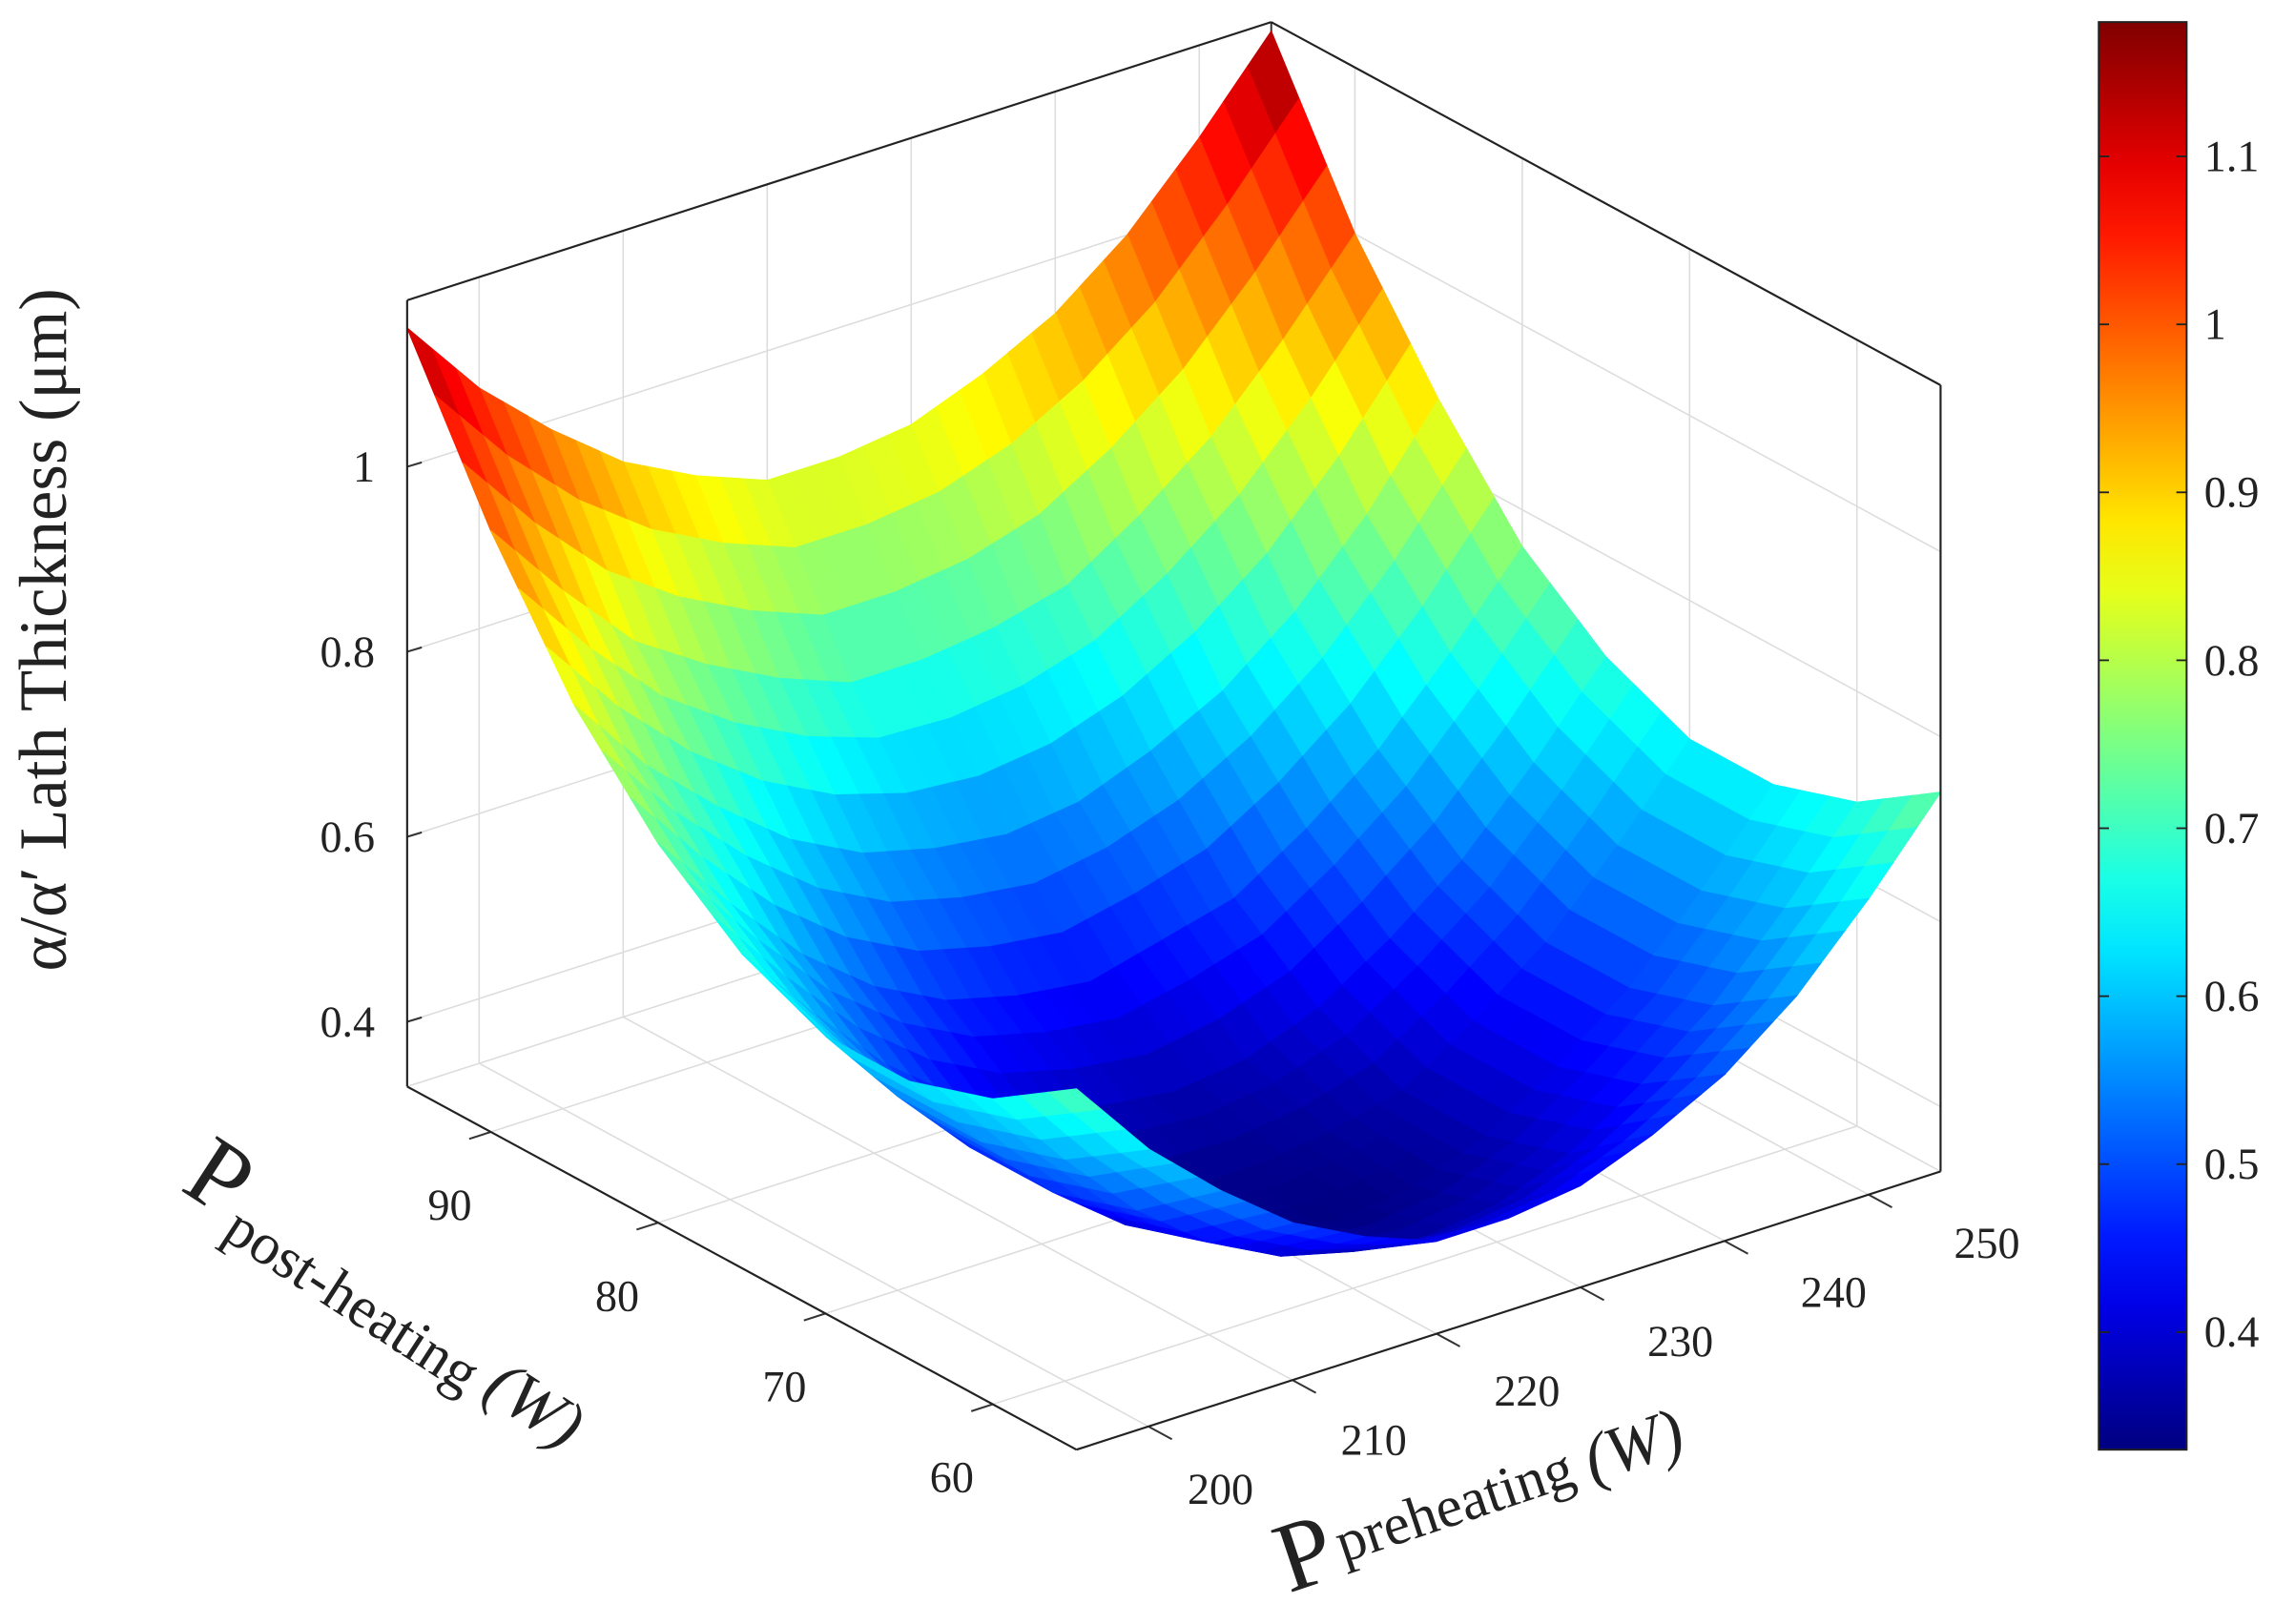  I want to click on y-axis-label: Ppost-heating(W), so click(390, 1292).